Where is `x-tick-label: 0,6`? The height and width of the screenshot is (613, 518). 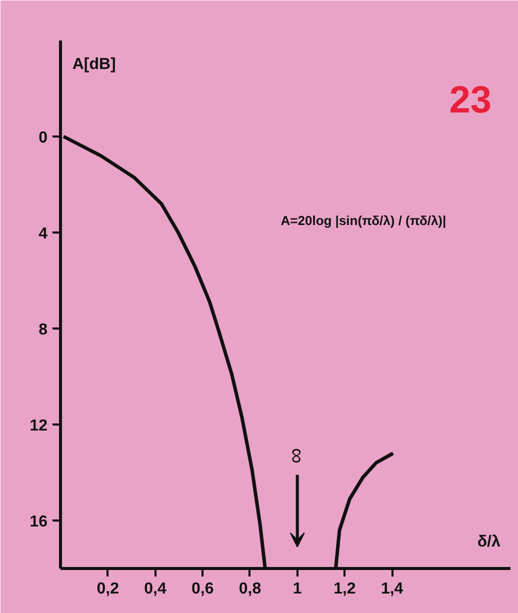
x-tick-label: 0,6 is located at coordinates (202, 589).